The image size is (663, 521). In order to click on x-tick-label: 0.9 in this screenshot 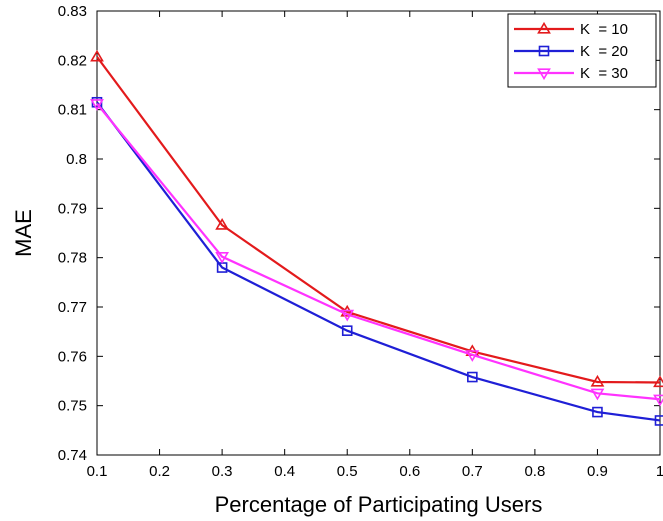, I will do `click(597, 471)`.